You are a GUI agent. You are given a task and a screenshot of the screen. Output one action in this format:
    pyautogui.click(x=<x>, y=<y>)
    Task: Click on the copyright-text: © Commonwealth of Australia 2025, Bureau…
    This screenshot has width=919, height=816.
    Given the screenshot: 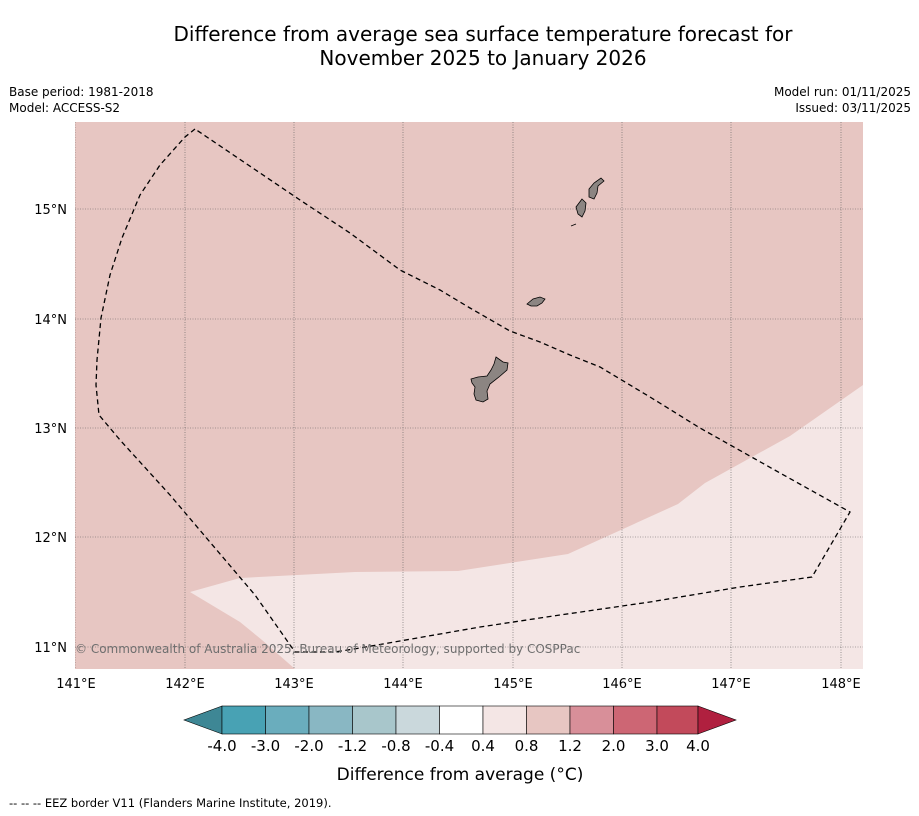 What is the action you would take?
    pyautogui.click(x=327, y=649)
    